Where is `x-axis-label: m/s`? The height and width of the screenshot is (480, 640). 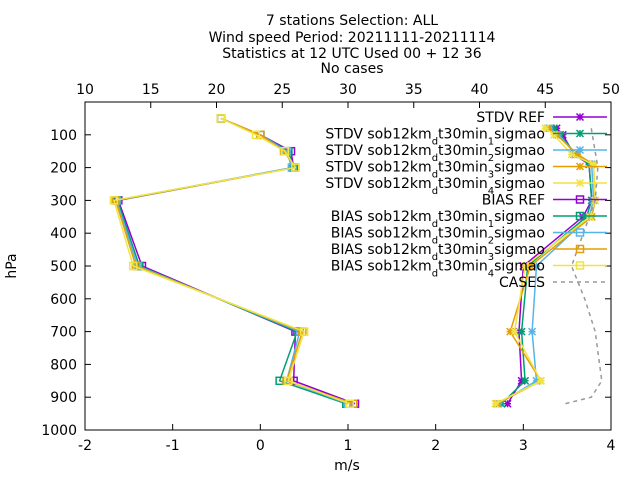 x-axis-label: m/s is located at coordinates (347, 466).